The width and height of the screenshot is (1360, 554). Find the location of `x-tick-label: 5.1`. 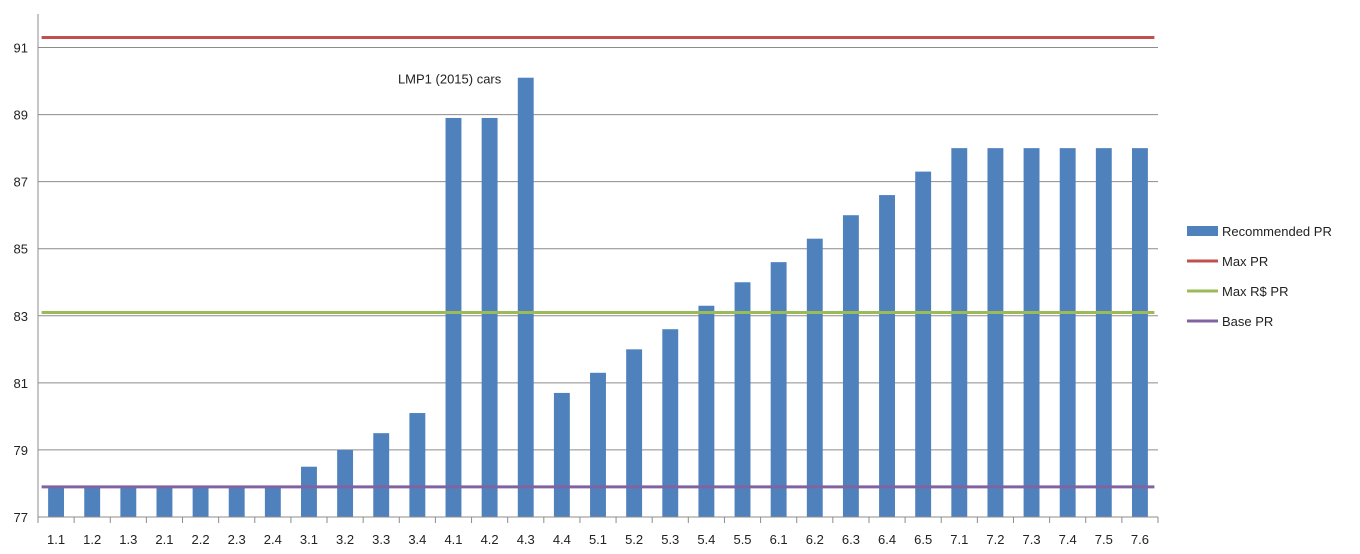

x-tick-label: 5.1 is located at coordinates (598, 539).